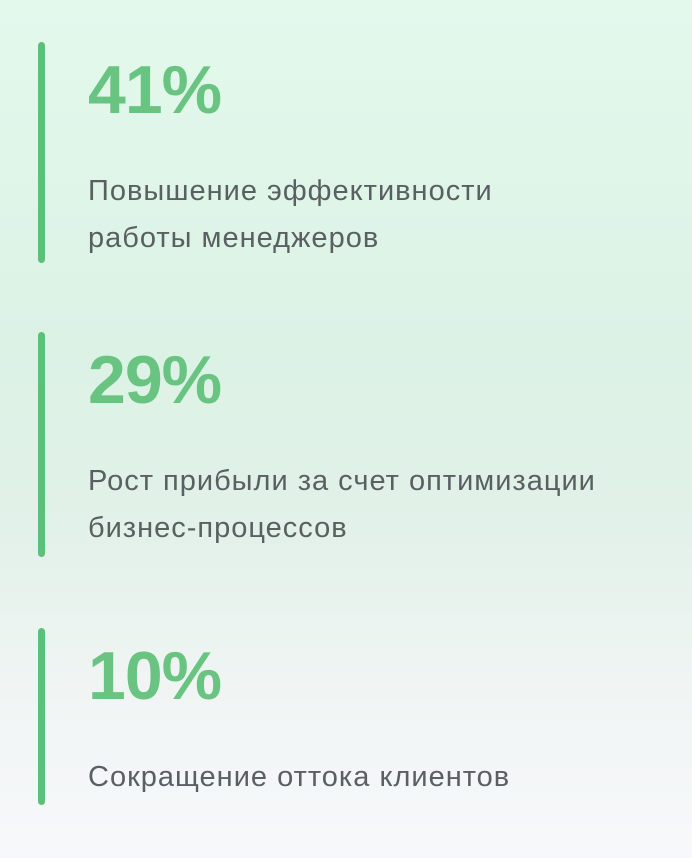 The image size is (692, 858). What do you see at coordinates (155, 676) in the screenshot?
I see `stat-value: 10%` at bounding box center [155, 676].